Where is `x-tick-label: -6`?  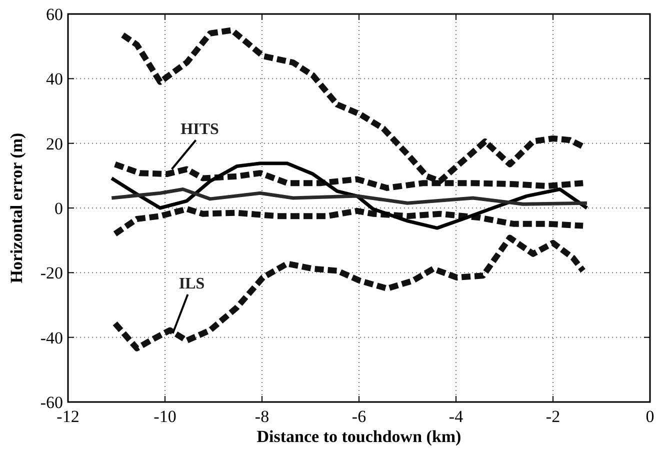
x-tick-label: -6 is located at coordinates (359, 416).